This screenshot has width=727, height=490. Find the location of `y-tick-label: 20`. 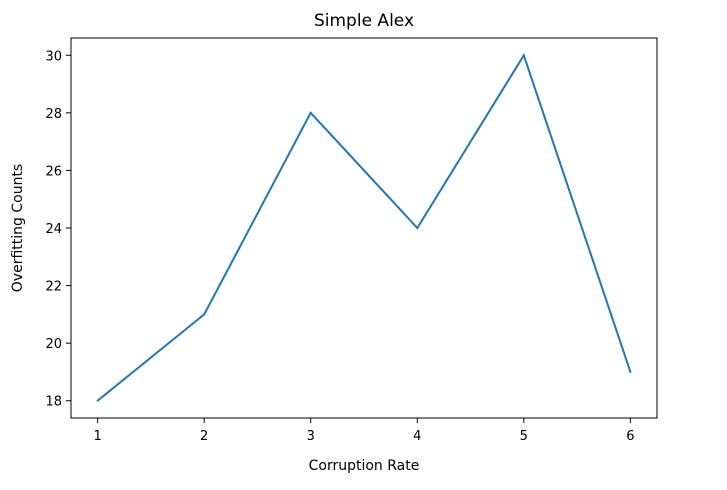

y-tick-label: 20 is located at coordinates (53, 344).